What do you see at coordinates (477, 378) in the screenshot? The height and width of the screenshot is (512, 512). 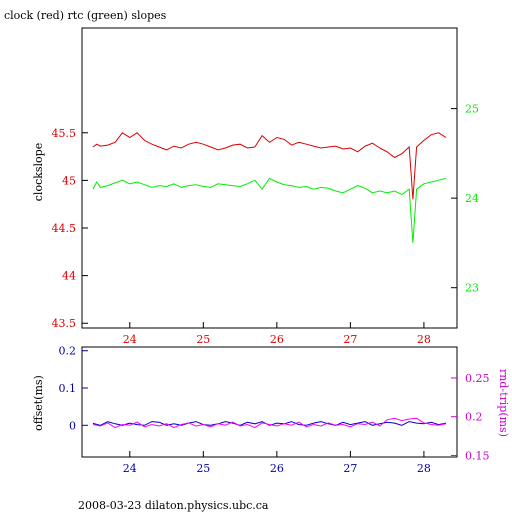 I see `y2-tick-label: 0.25` at bounding box center [477, 378].